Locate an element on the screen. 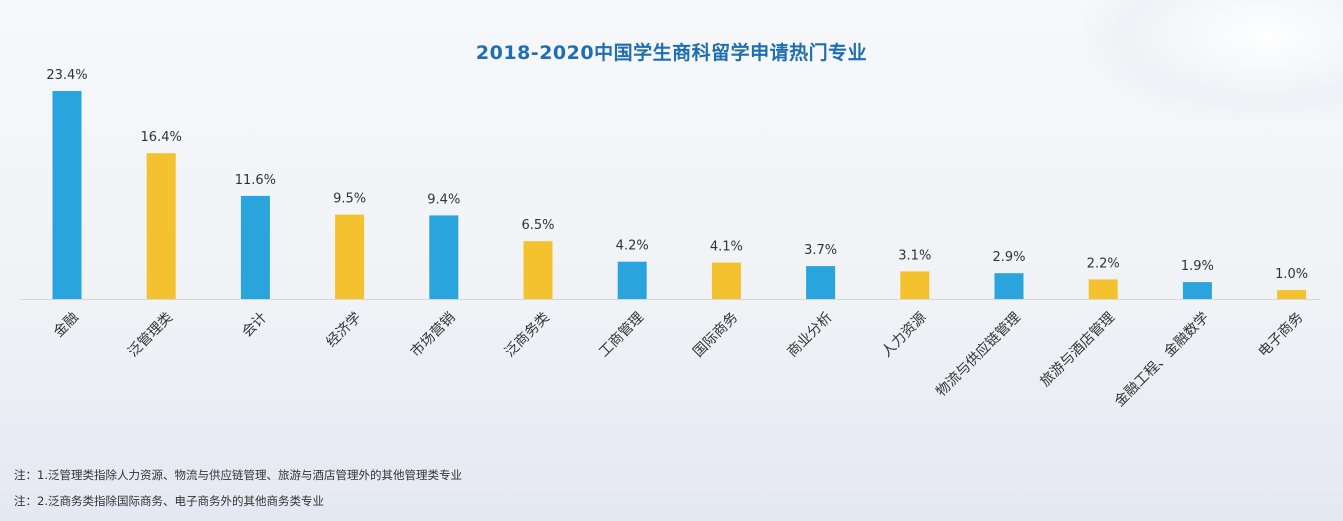 The image size is (1343, 521). value-label-6: 4.2% is located at coordinates (632, 246).